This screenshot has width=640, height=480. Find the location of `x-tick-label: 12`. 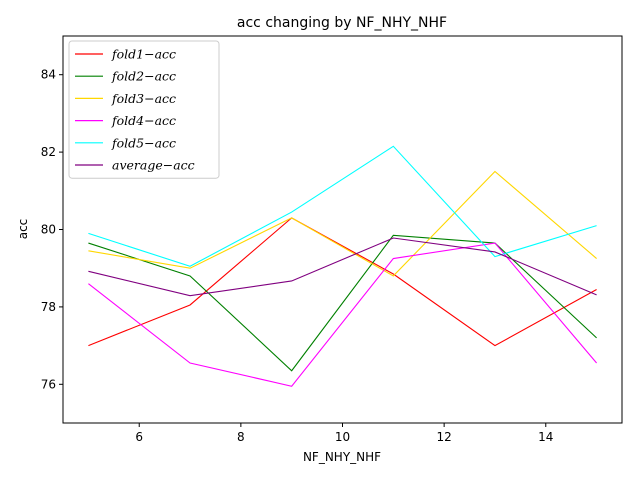

x-tick-label: 12 is located at coordinates (443, 437).